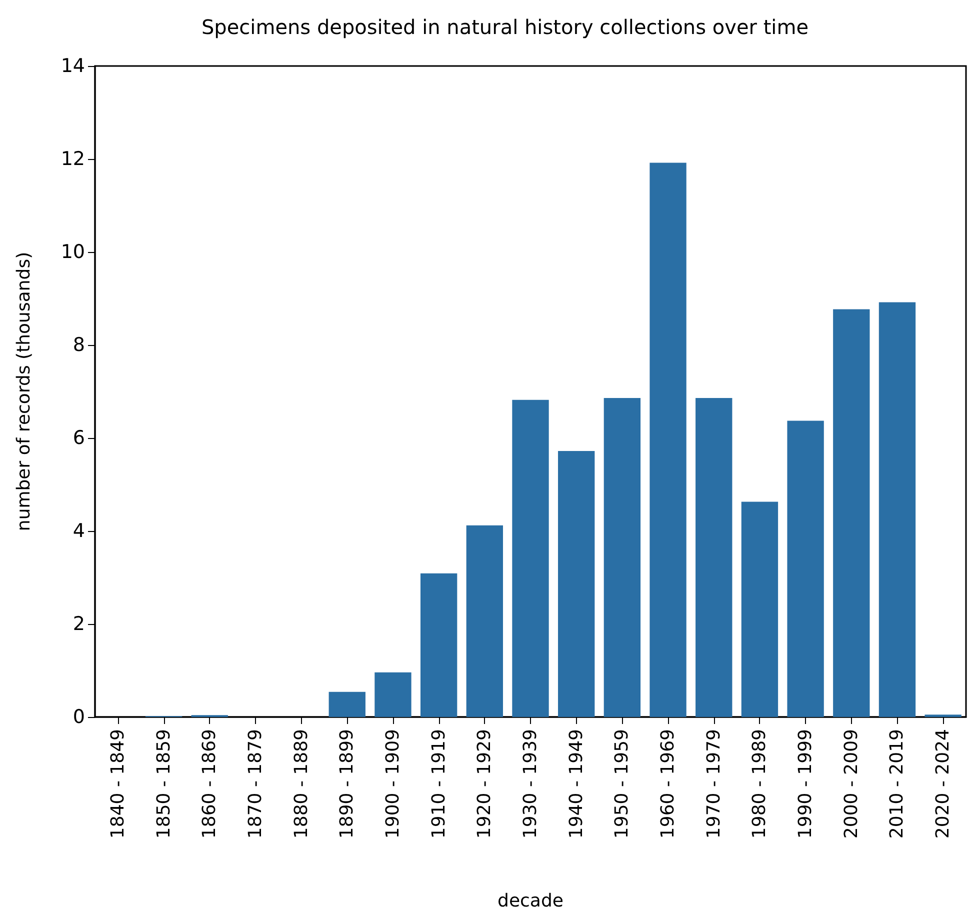 Image resolution: width=970 pixels, height=915 pixels. Describe the element at coordinates (439, 784) in the screenshot. I see `x-tick-label: 1910 - 1919` at that location.